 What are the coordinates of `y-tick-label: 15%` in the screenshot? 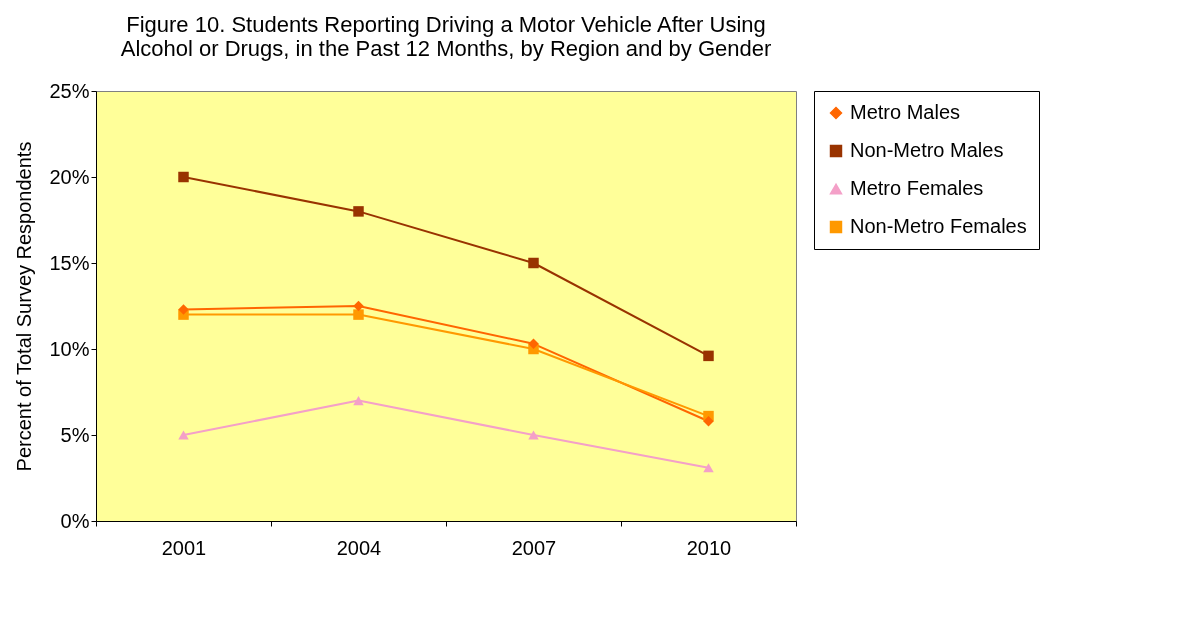 It's located at (69, 262).